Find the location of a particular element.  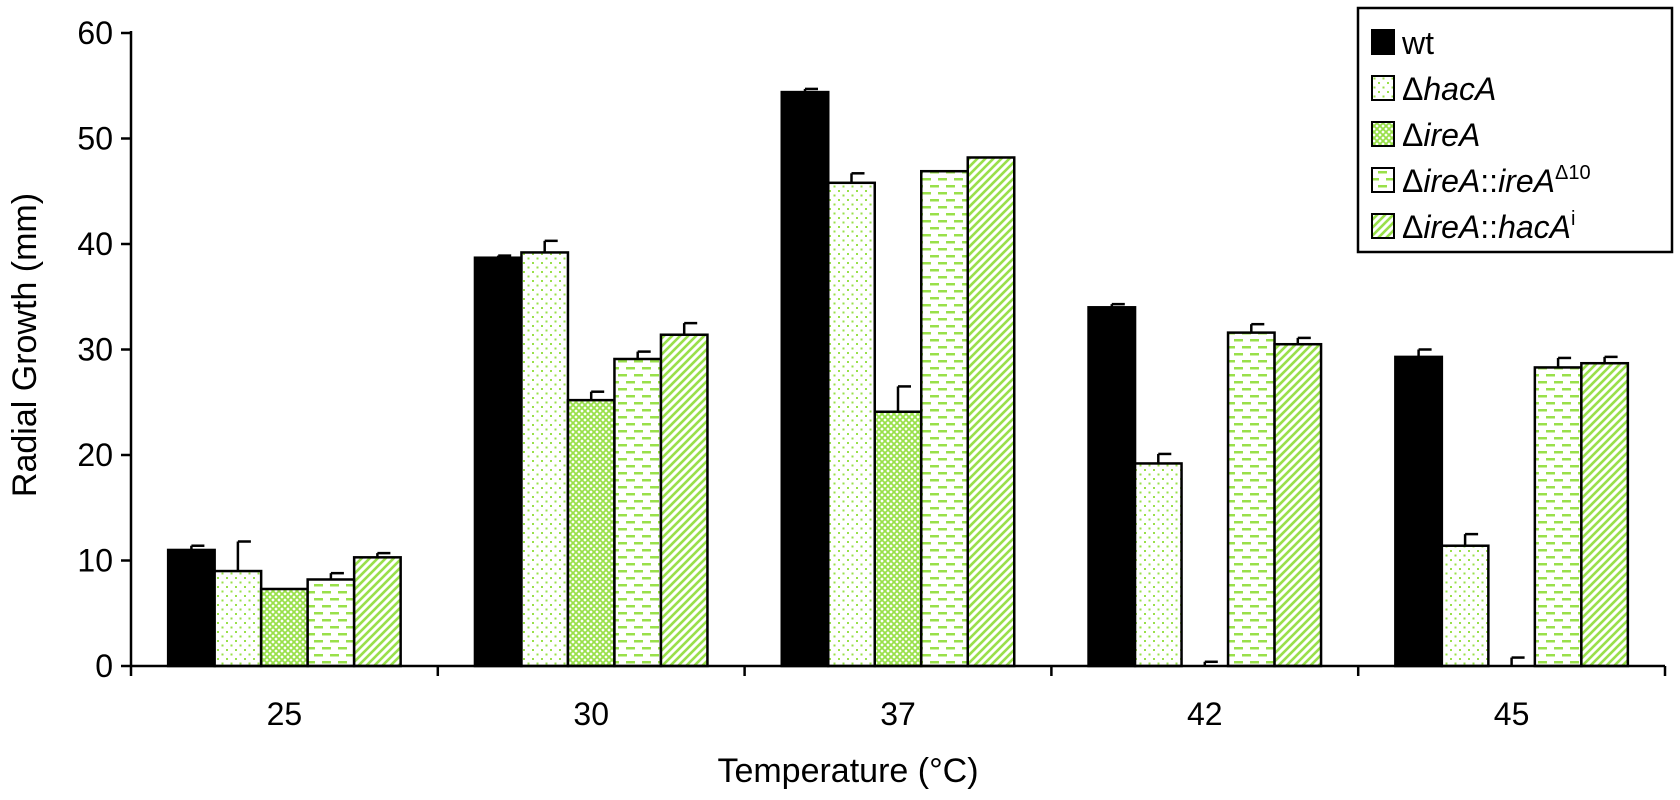

y-axis-title: Radial Growth (mm) is located at coordinates (25, 345).